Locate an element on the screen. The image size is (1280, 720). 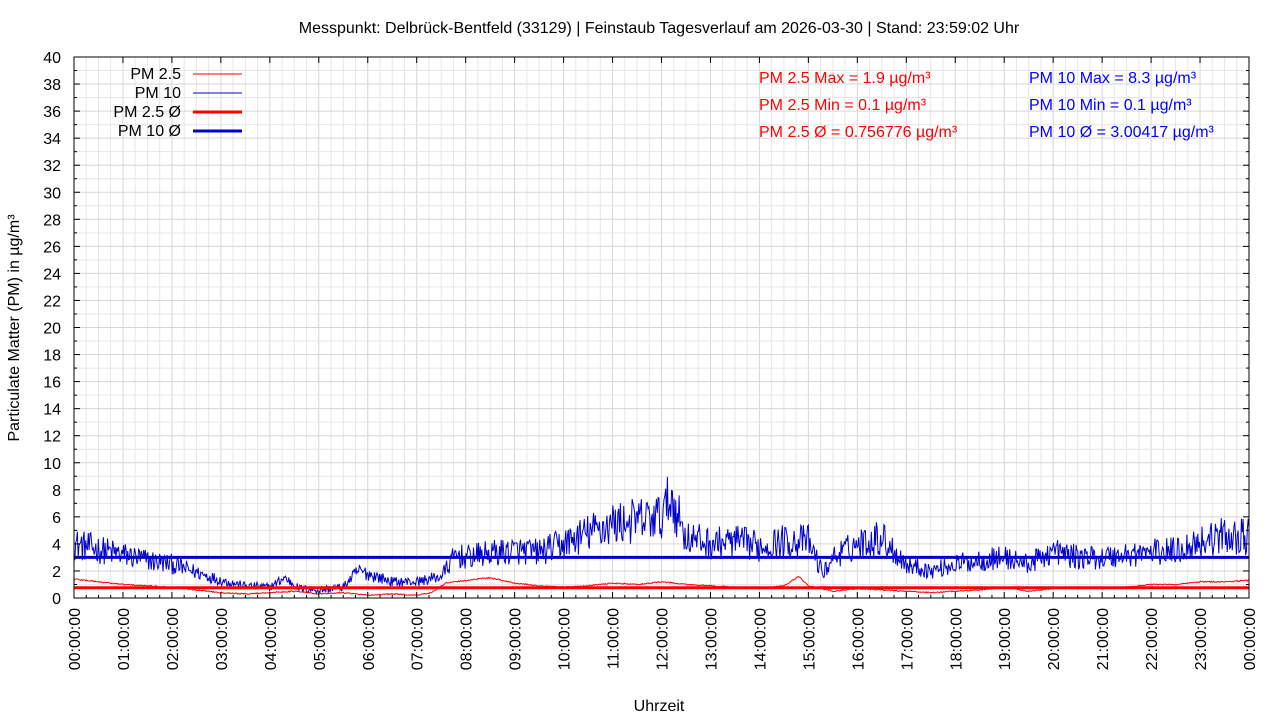
x-tick-label: 10:00:00 is located at coordinates (565, 639).